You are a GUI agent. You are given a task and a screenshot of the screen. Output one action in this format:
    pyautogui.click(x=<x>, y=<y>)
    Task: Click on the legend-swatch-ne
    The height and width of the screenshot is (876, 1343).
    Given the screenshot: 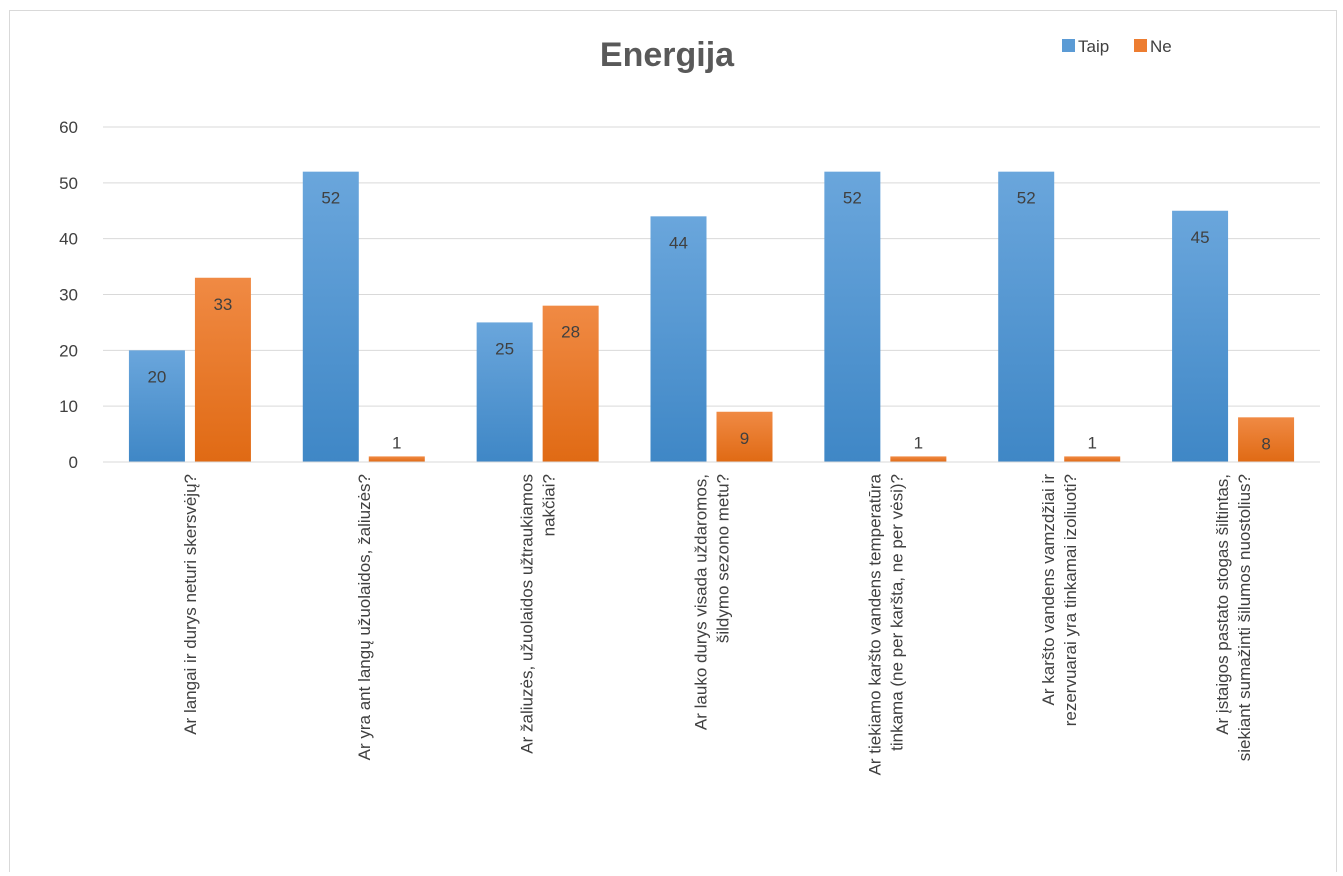 What is the action you would take?
    pyautogui.click(x=1140, y=45)
    